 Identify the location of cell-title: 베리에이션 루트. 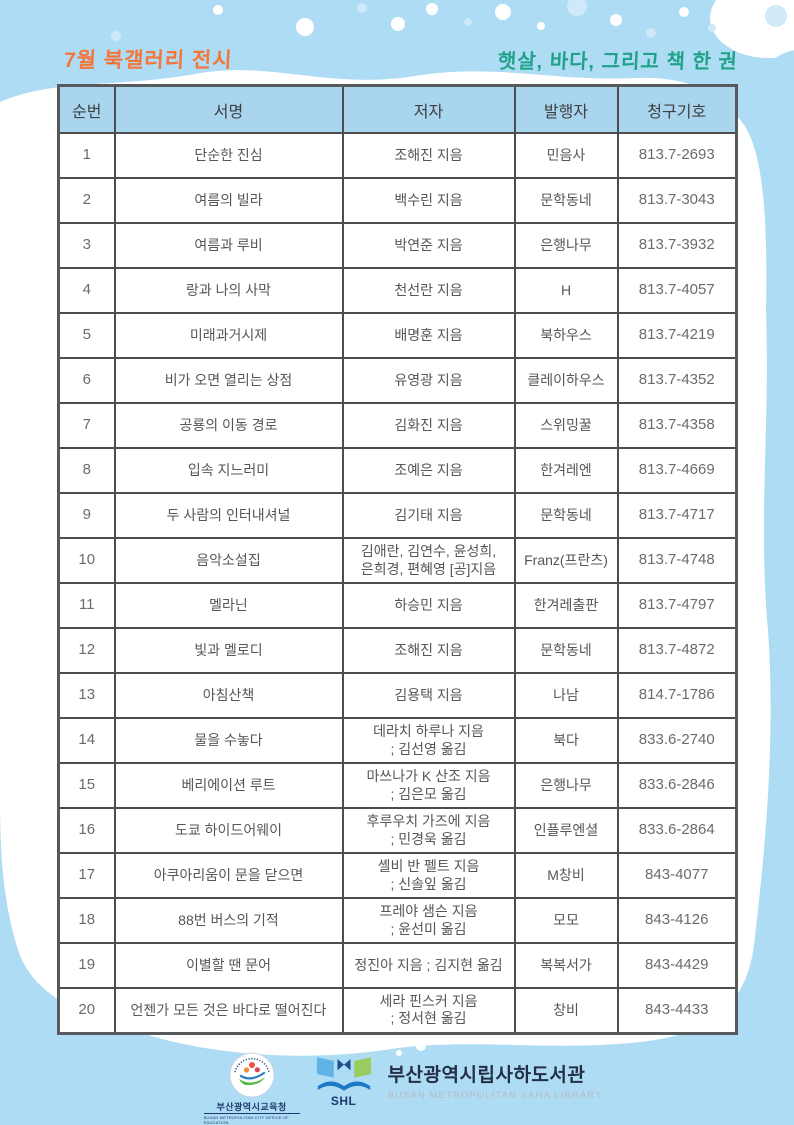
(228, 785).